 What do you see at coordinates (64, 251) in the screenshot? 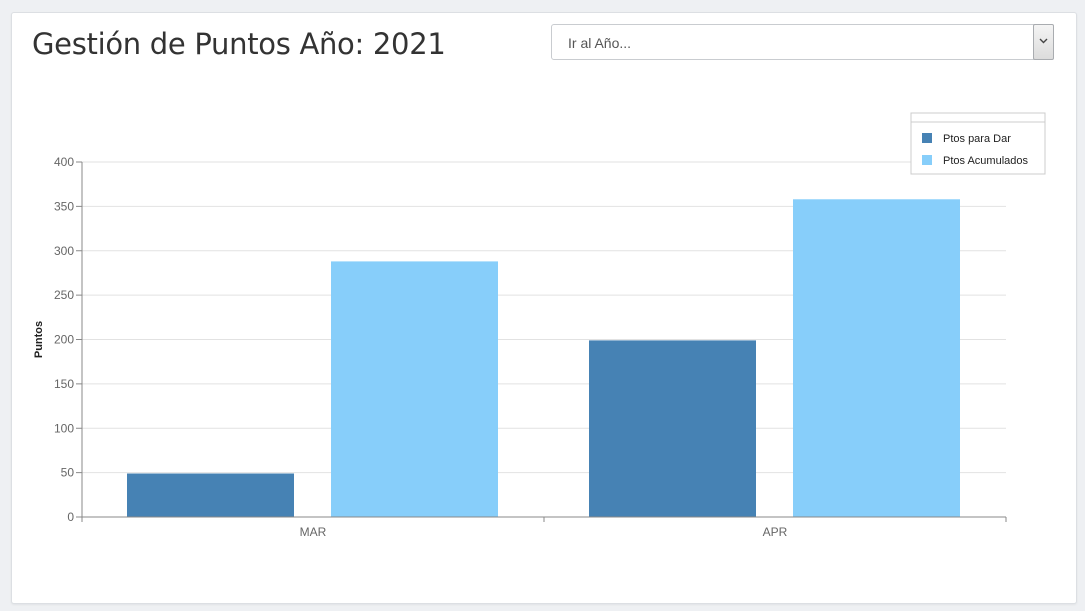
I see `y-tick-label: 300` at bounding box center [64, 251].